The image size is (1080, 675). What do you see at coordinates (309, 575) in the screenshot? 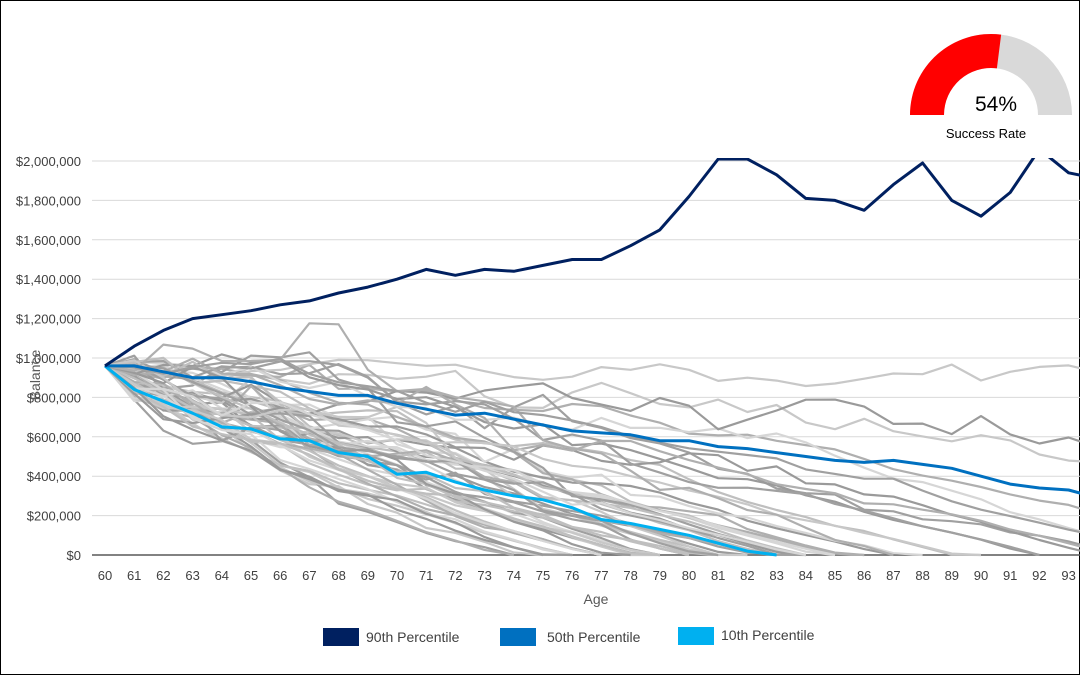
I see `x-tick-label: 67` at bounding box center [309, 575].